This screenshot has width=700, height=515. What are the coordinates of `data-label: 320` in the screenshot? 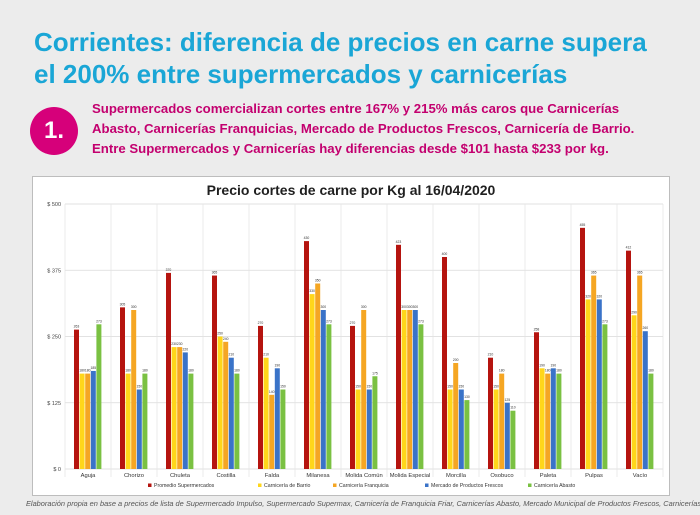 It's located at (588, 296).